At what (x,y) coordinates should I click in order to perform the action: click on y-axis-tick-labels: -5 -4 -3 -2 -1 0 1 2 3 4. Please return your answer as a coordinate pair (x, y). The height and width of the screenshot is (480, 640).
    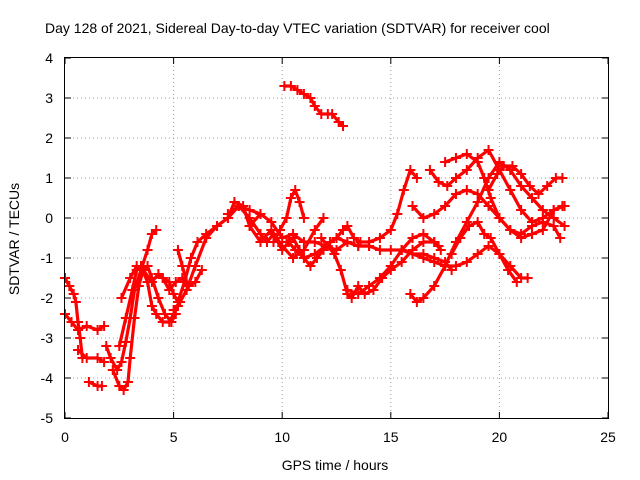
    Looking at the image, I should click on (47, 238).